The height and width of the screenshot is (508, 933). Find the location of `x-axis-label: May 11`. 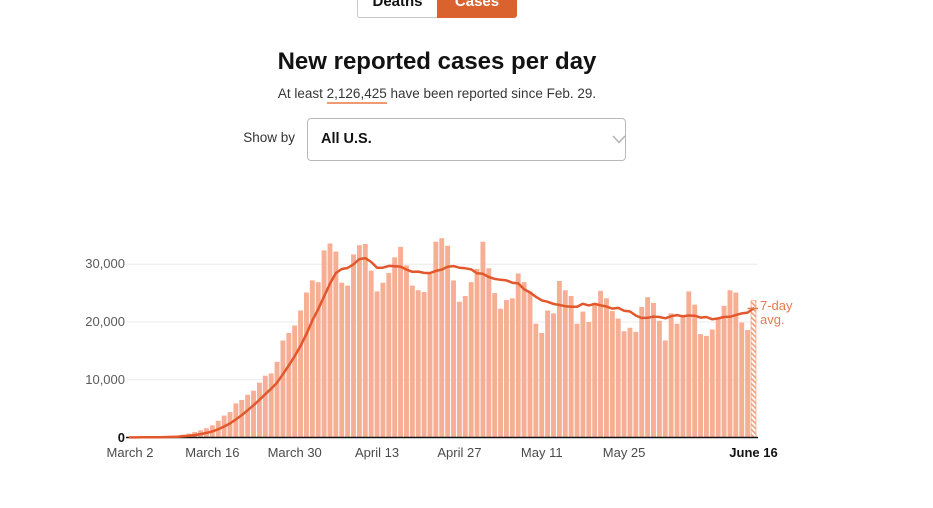

x-axis-label: May 11 is located at coordinates (541, 452).